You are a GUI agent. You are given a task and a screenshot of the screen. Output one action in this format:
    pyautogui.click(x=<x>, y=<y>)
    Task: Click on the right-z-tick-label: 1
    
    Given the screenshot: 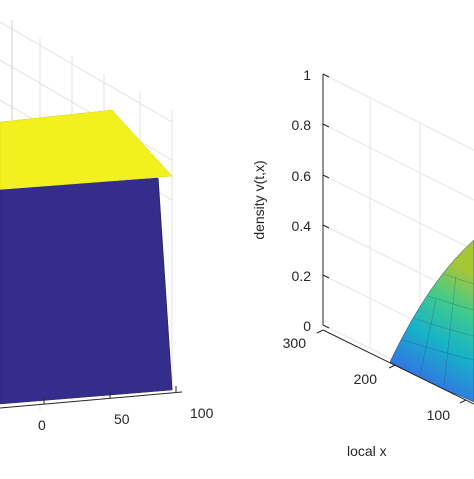 What is the action you would take?
    pyautogui.click(x=307, y=75)
    